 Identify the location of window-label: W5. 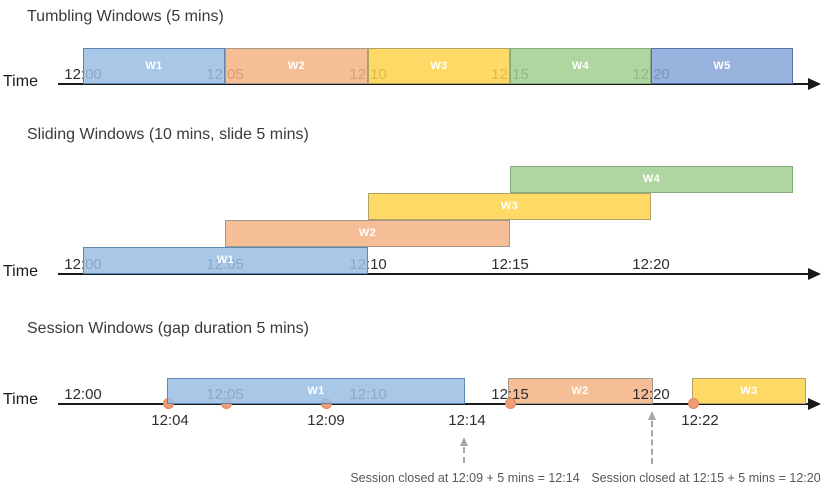
(722, 66).